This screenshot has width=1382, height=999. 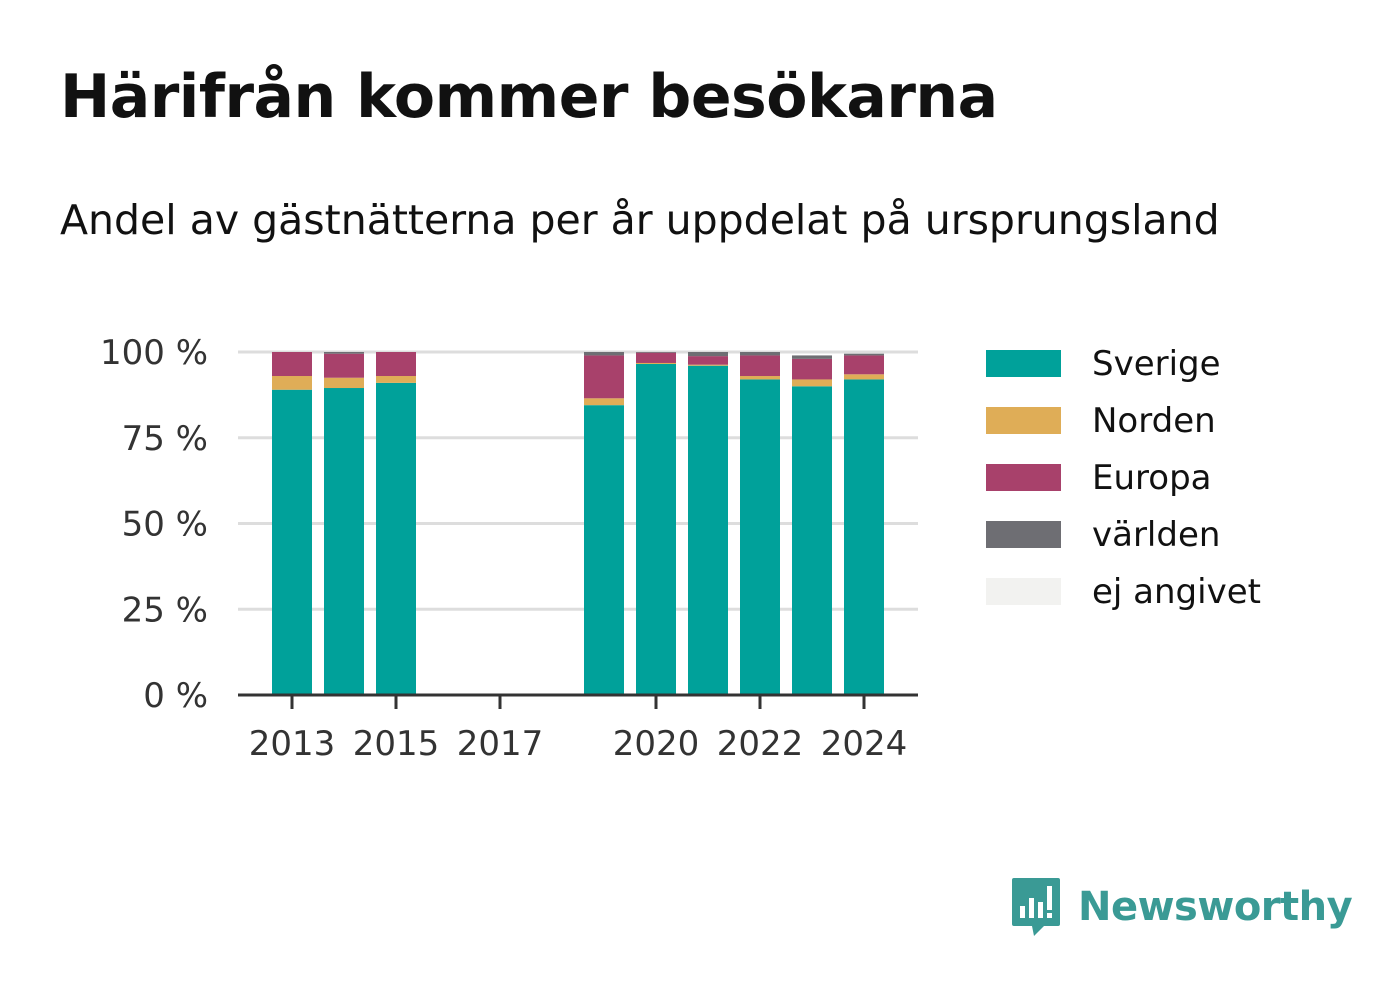 What do you see at coordinates (812, 383) in the screenshot?
I see `bar-segment-Norden-2023` at bounding box center [812, 383].